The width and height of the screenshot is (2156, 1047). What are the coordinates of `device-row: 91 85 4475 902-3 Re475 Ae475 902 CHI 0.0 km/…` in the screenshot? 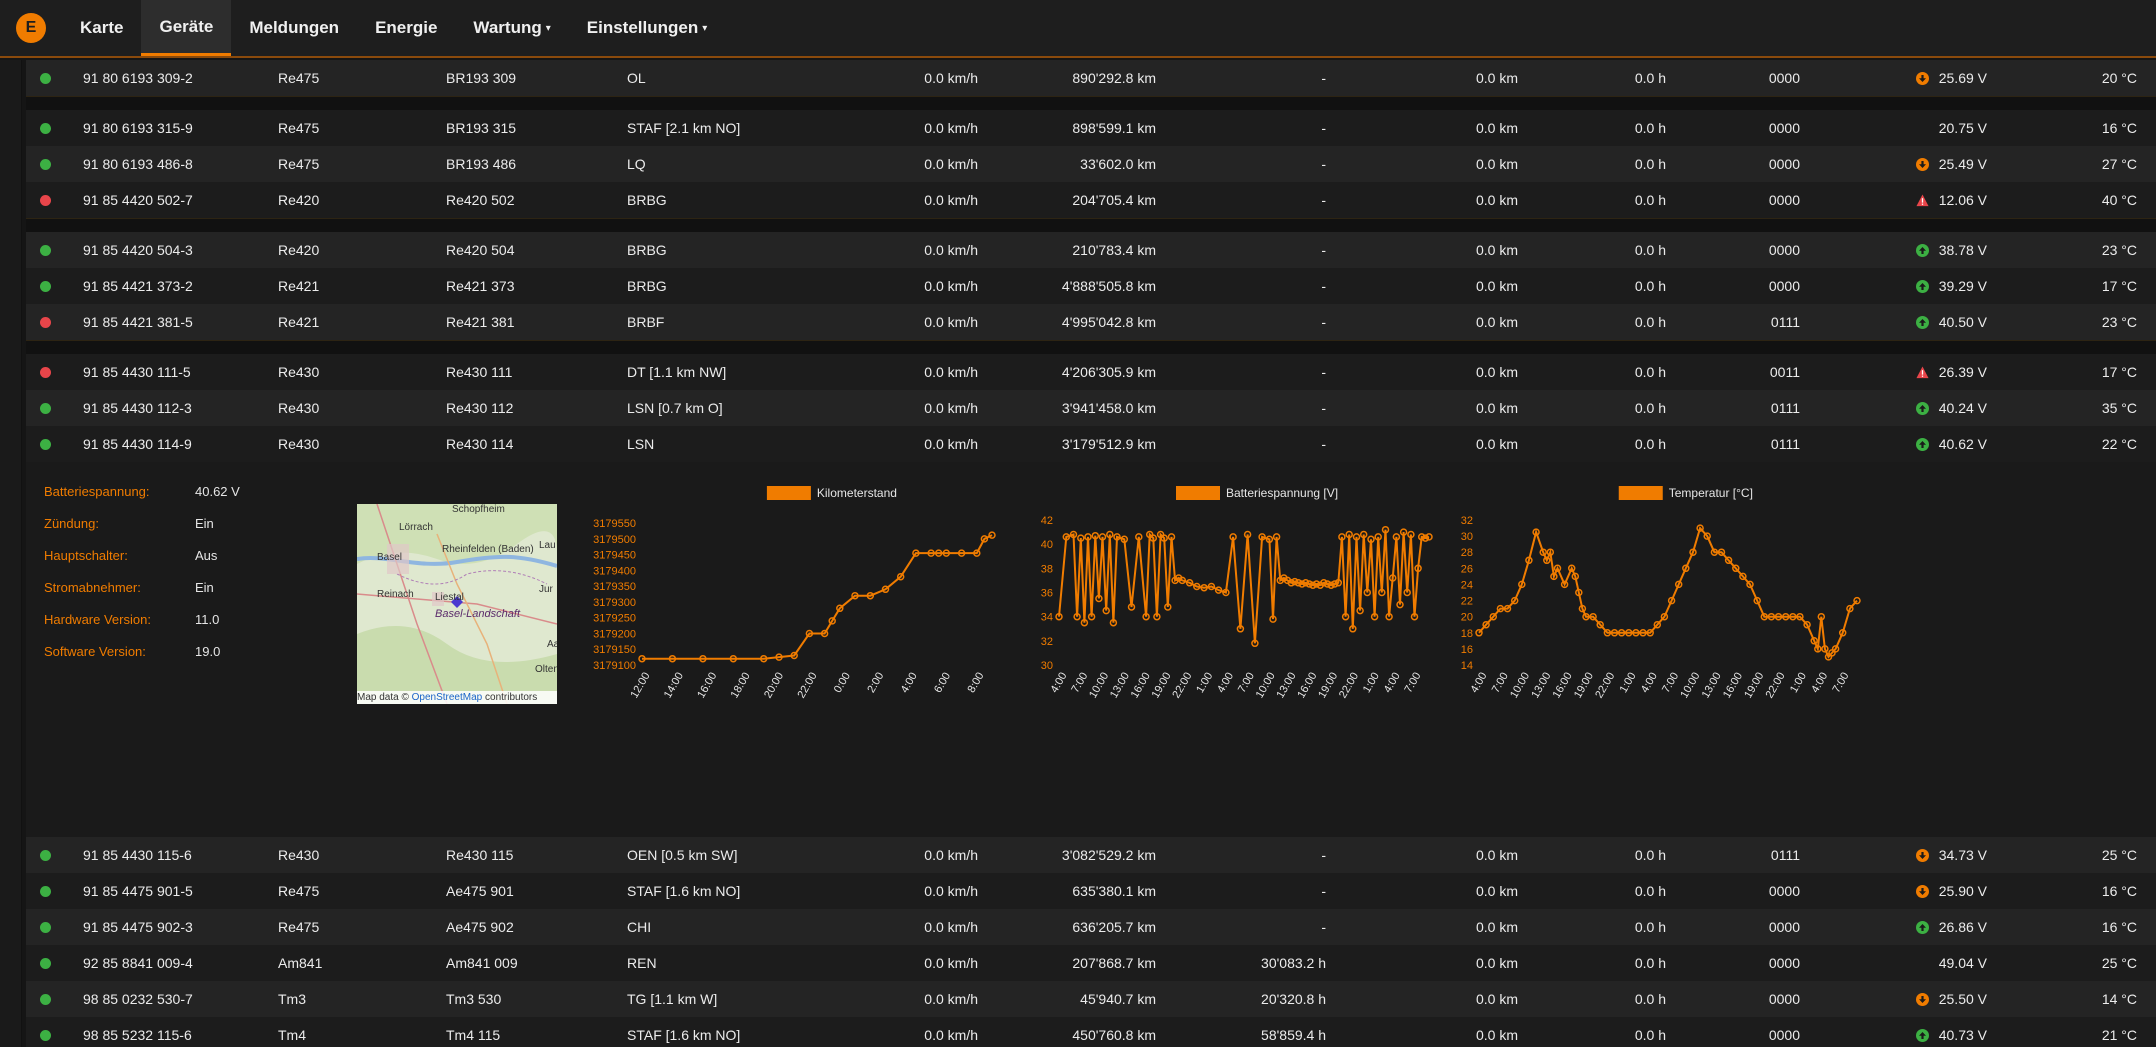 It's located at (1091, 927).